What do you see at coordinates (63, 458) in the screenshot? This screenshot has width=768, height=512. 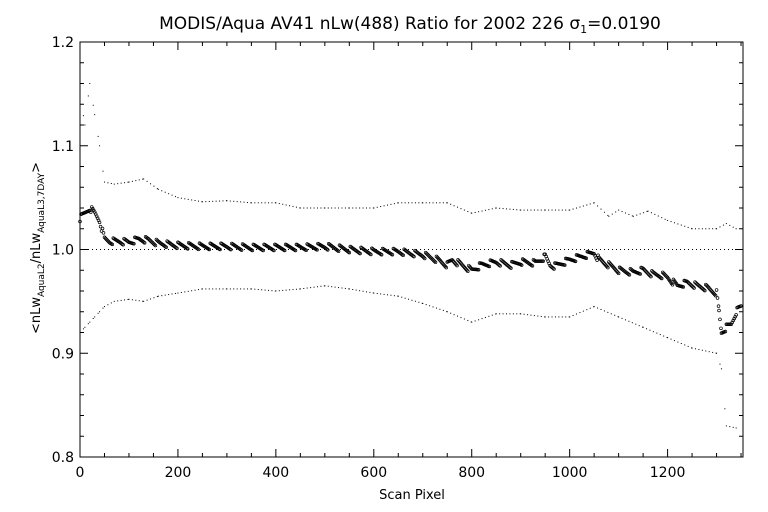 I see `y-tick-label: 0.8` at bounding box center [63, 458].